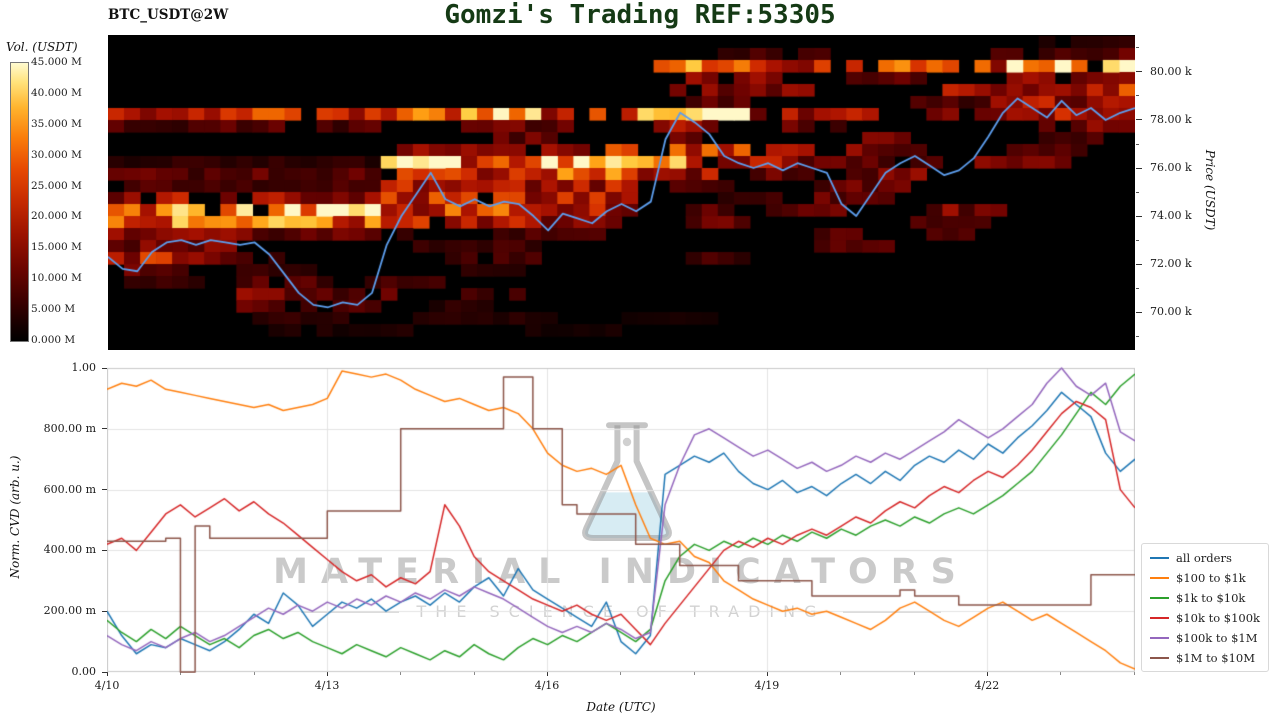 The height and width of the screenshot is (720, 1280). I want to click on price-tick-label: 70.00 k, so click(1171, 312).